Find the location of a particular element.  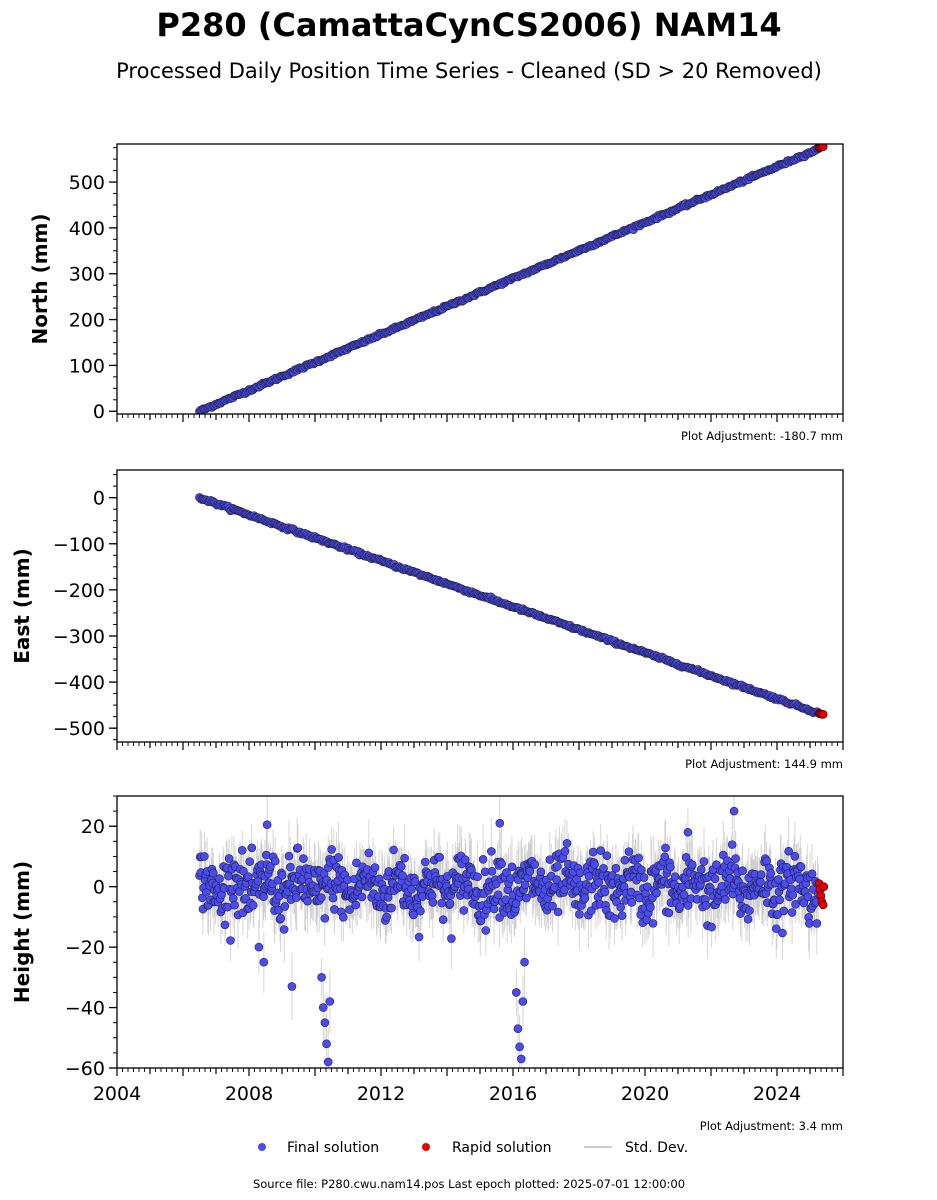

y-axis: 0 100 200 300 400 500 is located at coordinates (93, 285).